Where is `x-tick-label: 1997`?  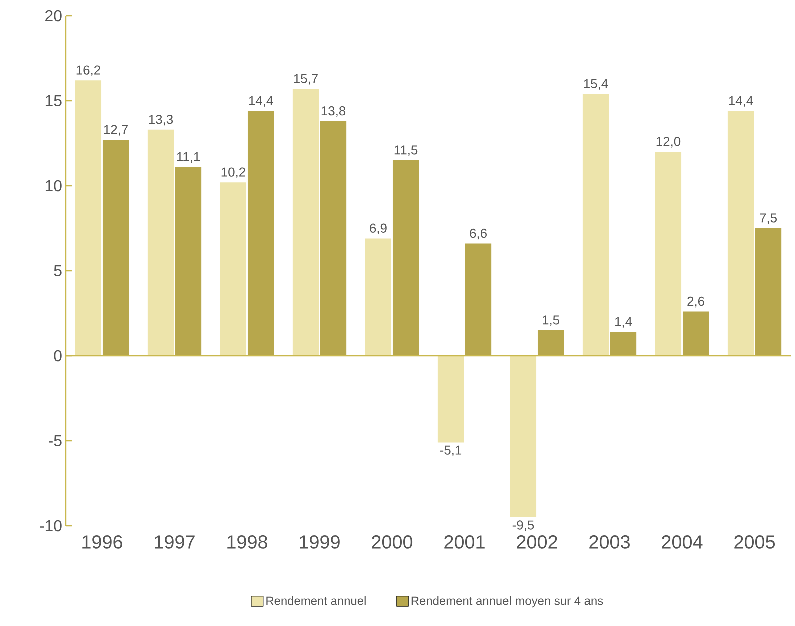
x-tick-label: 1997 is located at coordinates (175, 542).